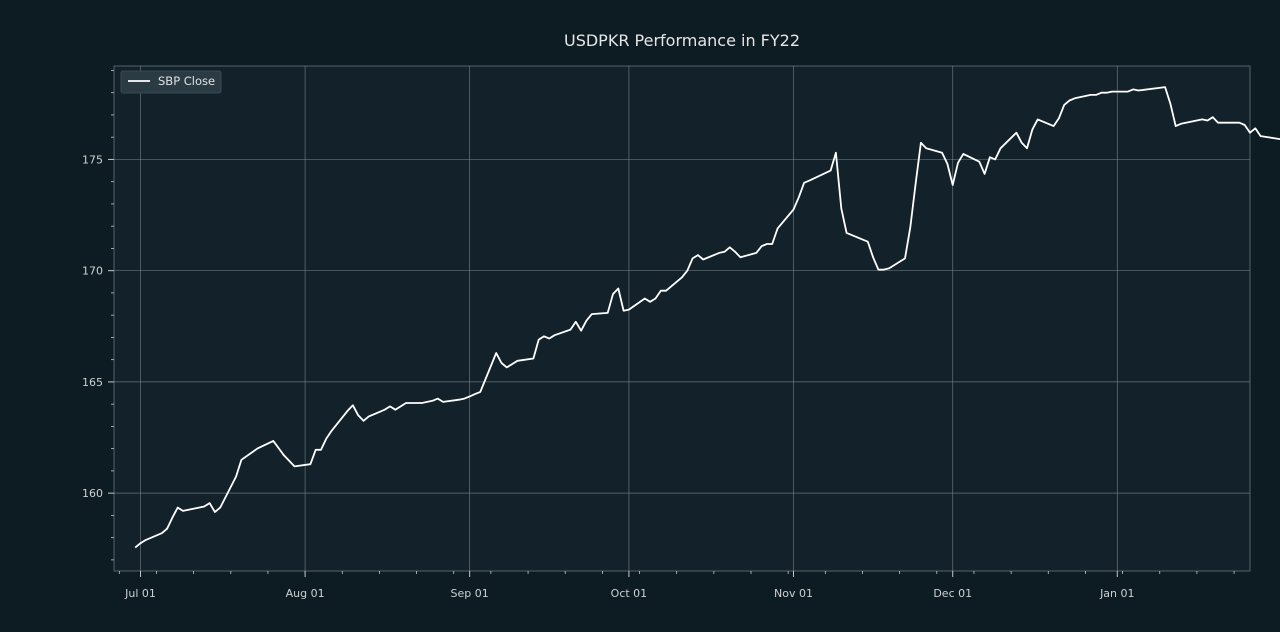  I want to click on x-tick-label: Jan 01, so click(1116, 593).